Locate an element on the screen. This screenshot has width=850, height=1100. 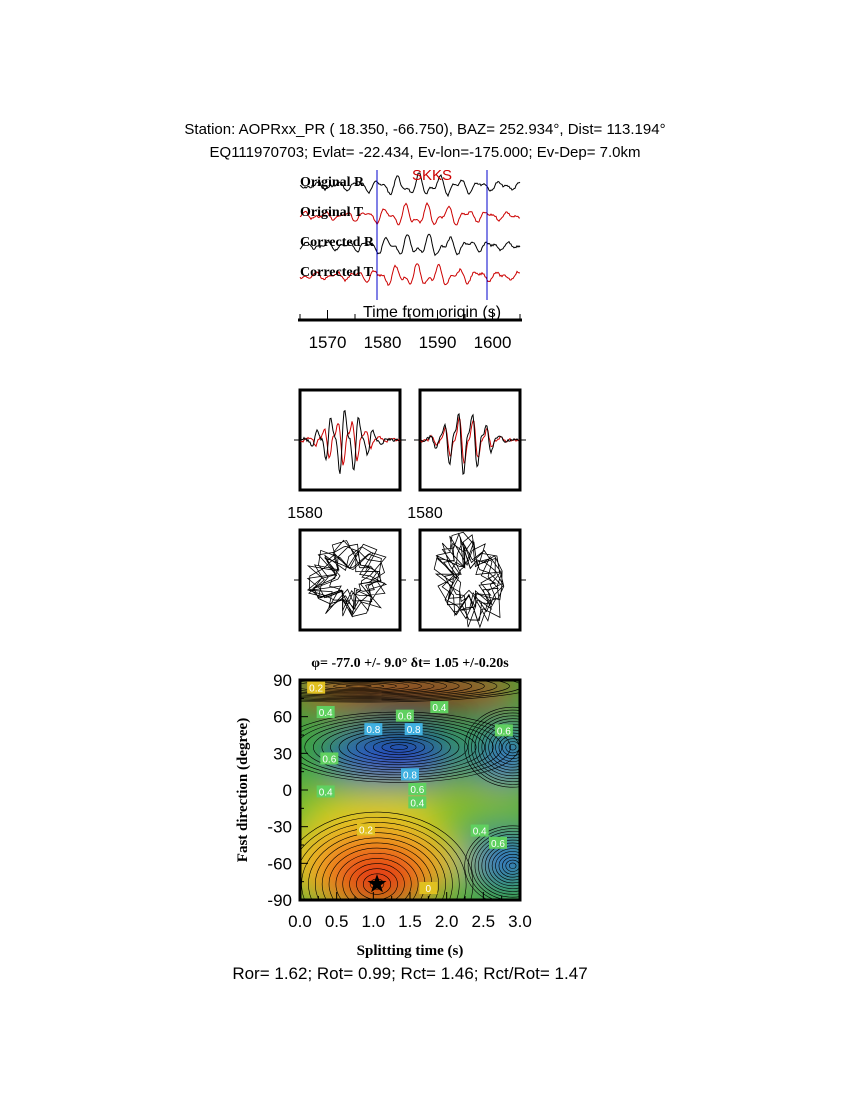
phase-label: SKKS is located at coordinates (432, 175).